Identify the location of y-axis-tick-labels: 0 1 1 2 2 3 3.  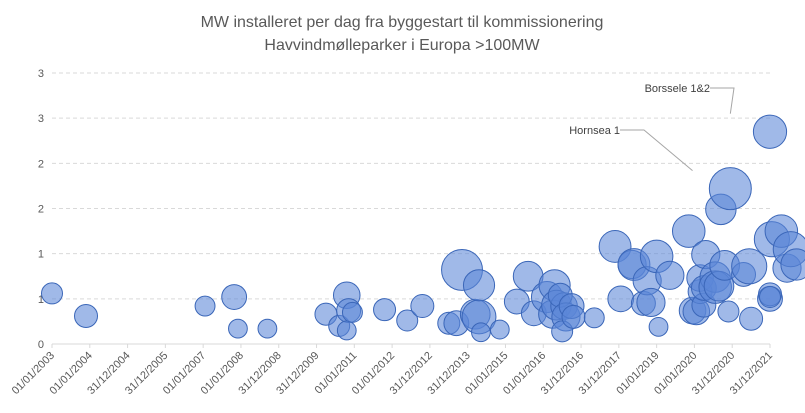
(41, 209).